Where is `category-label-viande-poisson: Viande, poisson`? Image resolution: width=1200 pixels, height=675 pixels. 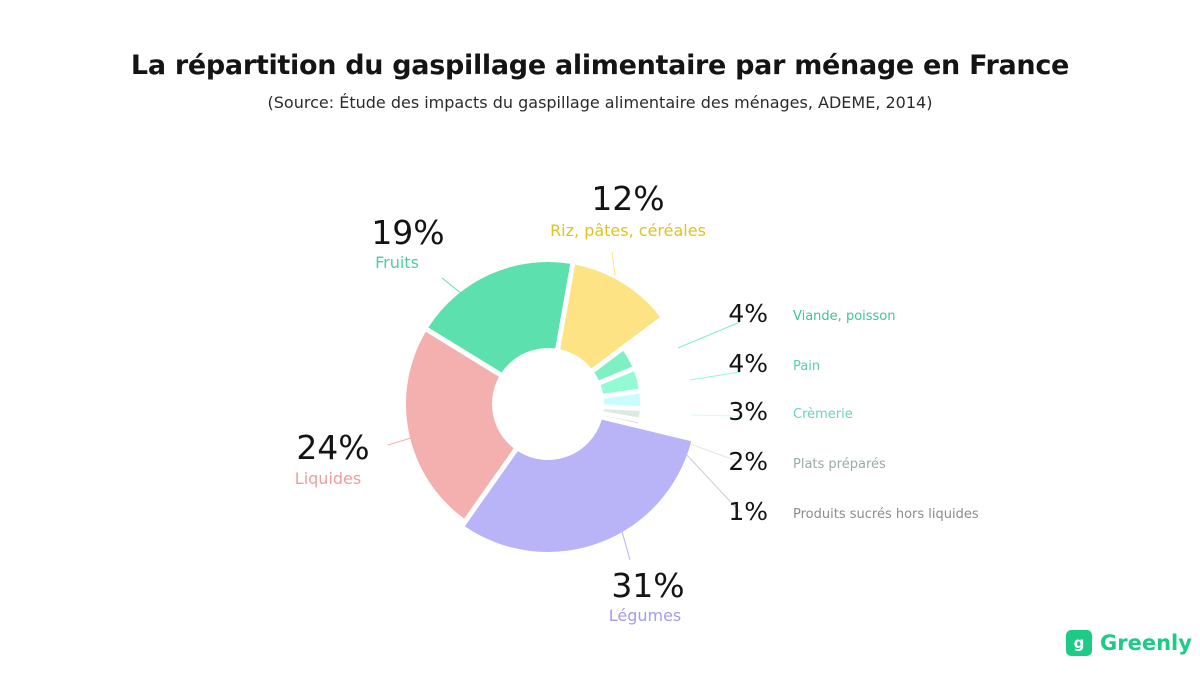 category-label-viande-poisson: Viande, poisson is located at coordinates (844, 316).